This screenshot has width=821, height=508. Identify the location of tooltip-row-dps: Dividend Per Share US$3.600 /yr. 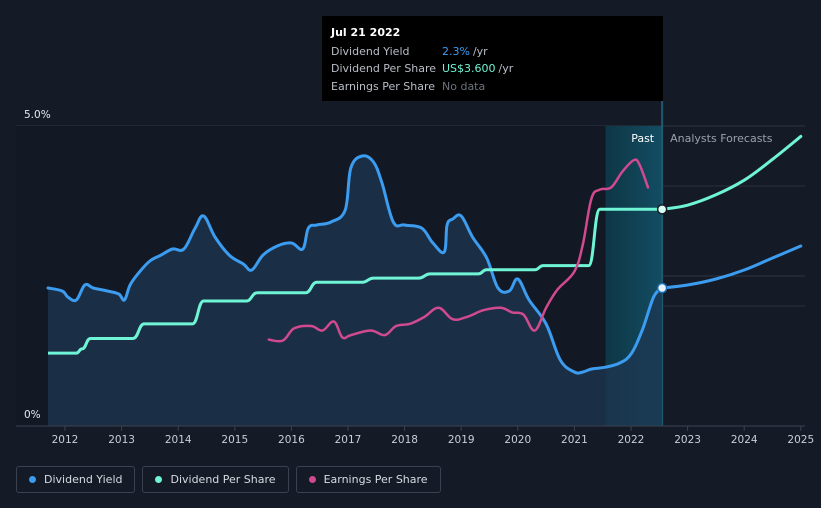
(492, 69).